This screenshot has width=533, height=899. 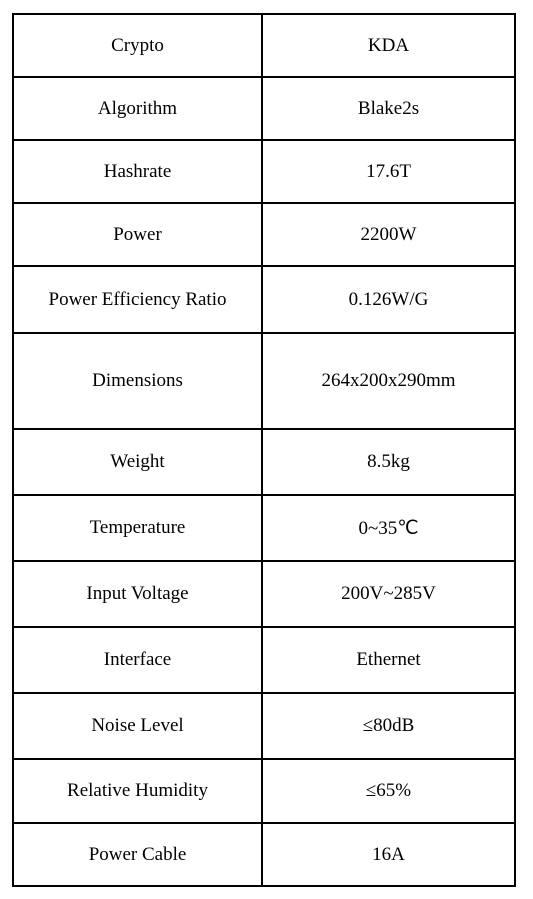 I want to click on spec-value: 264x200x290mm, so click(x=388, y=381).